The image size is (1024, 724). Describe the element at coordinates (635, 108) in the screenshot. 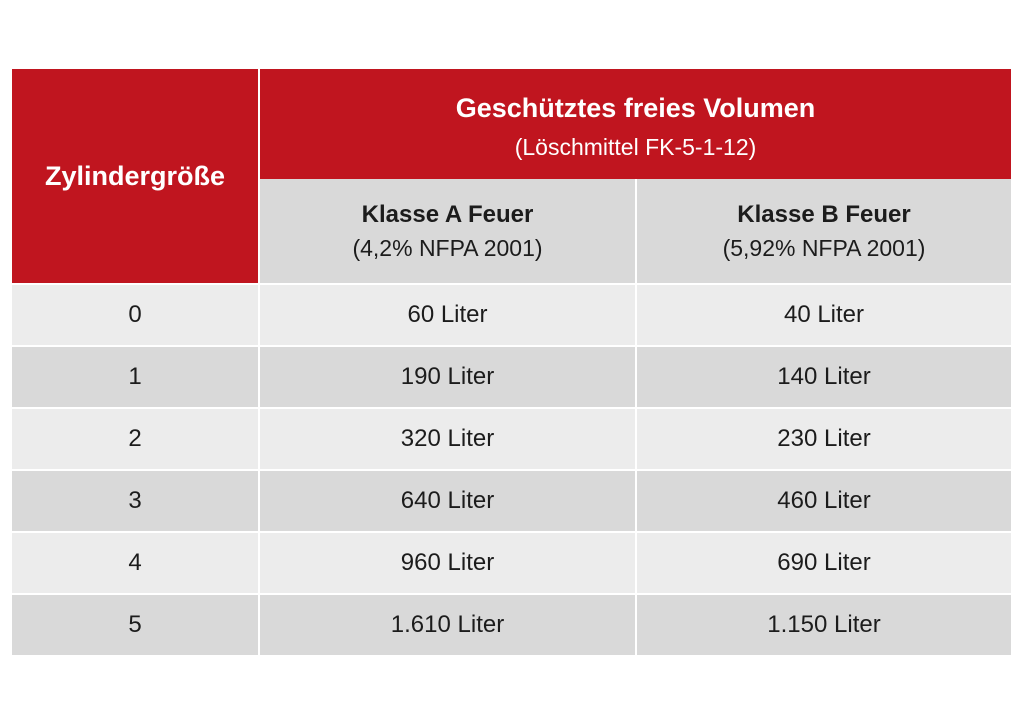

I see `group-header-title: Geschütztes freies Volumen` at that location.